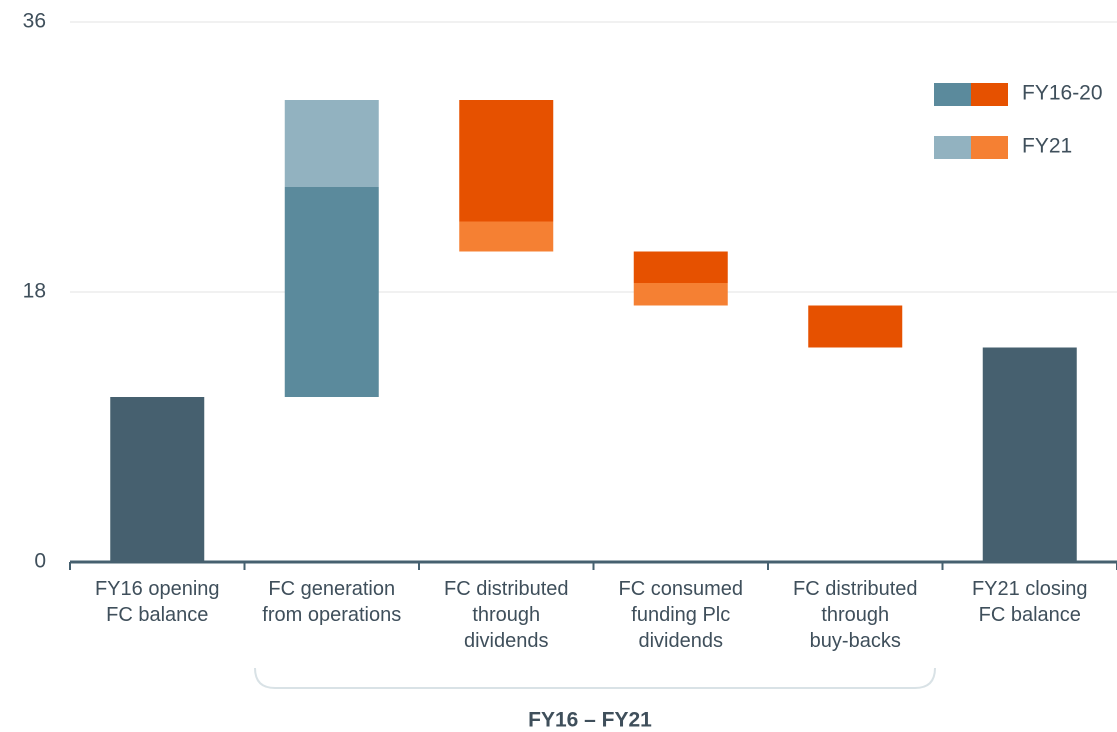  Describe the element at coordinates (681, 615) in the screenshot. I see `x-tick-label: FC consumed funding Plc dividends` at that location.